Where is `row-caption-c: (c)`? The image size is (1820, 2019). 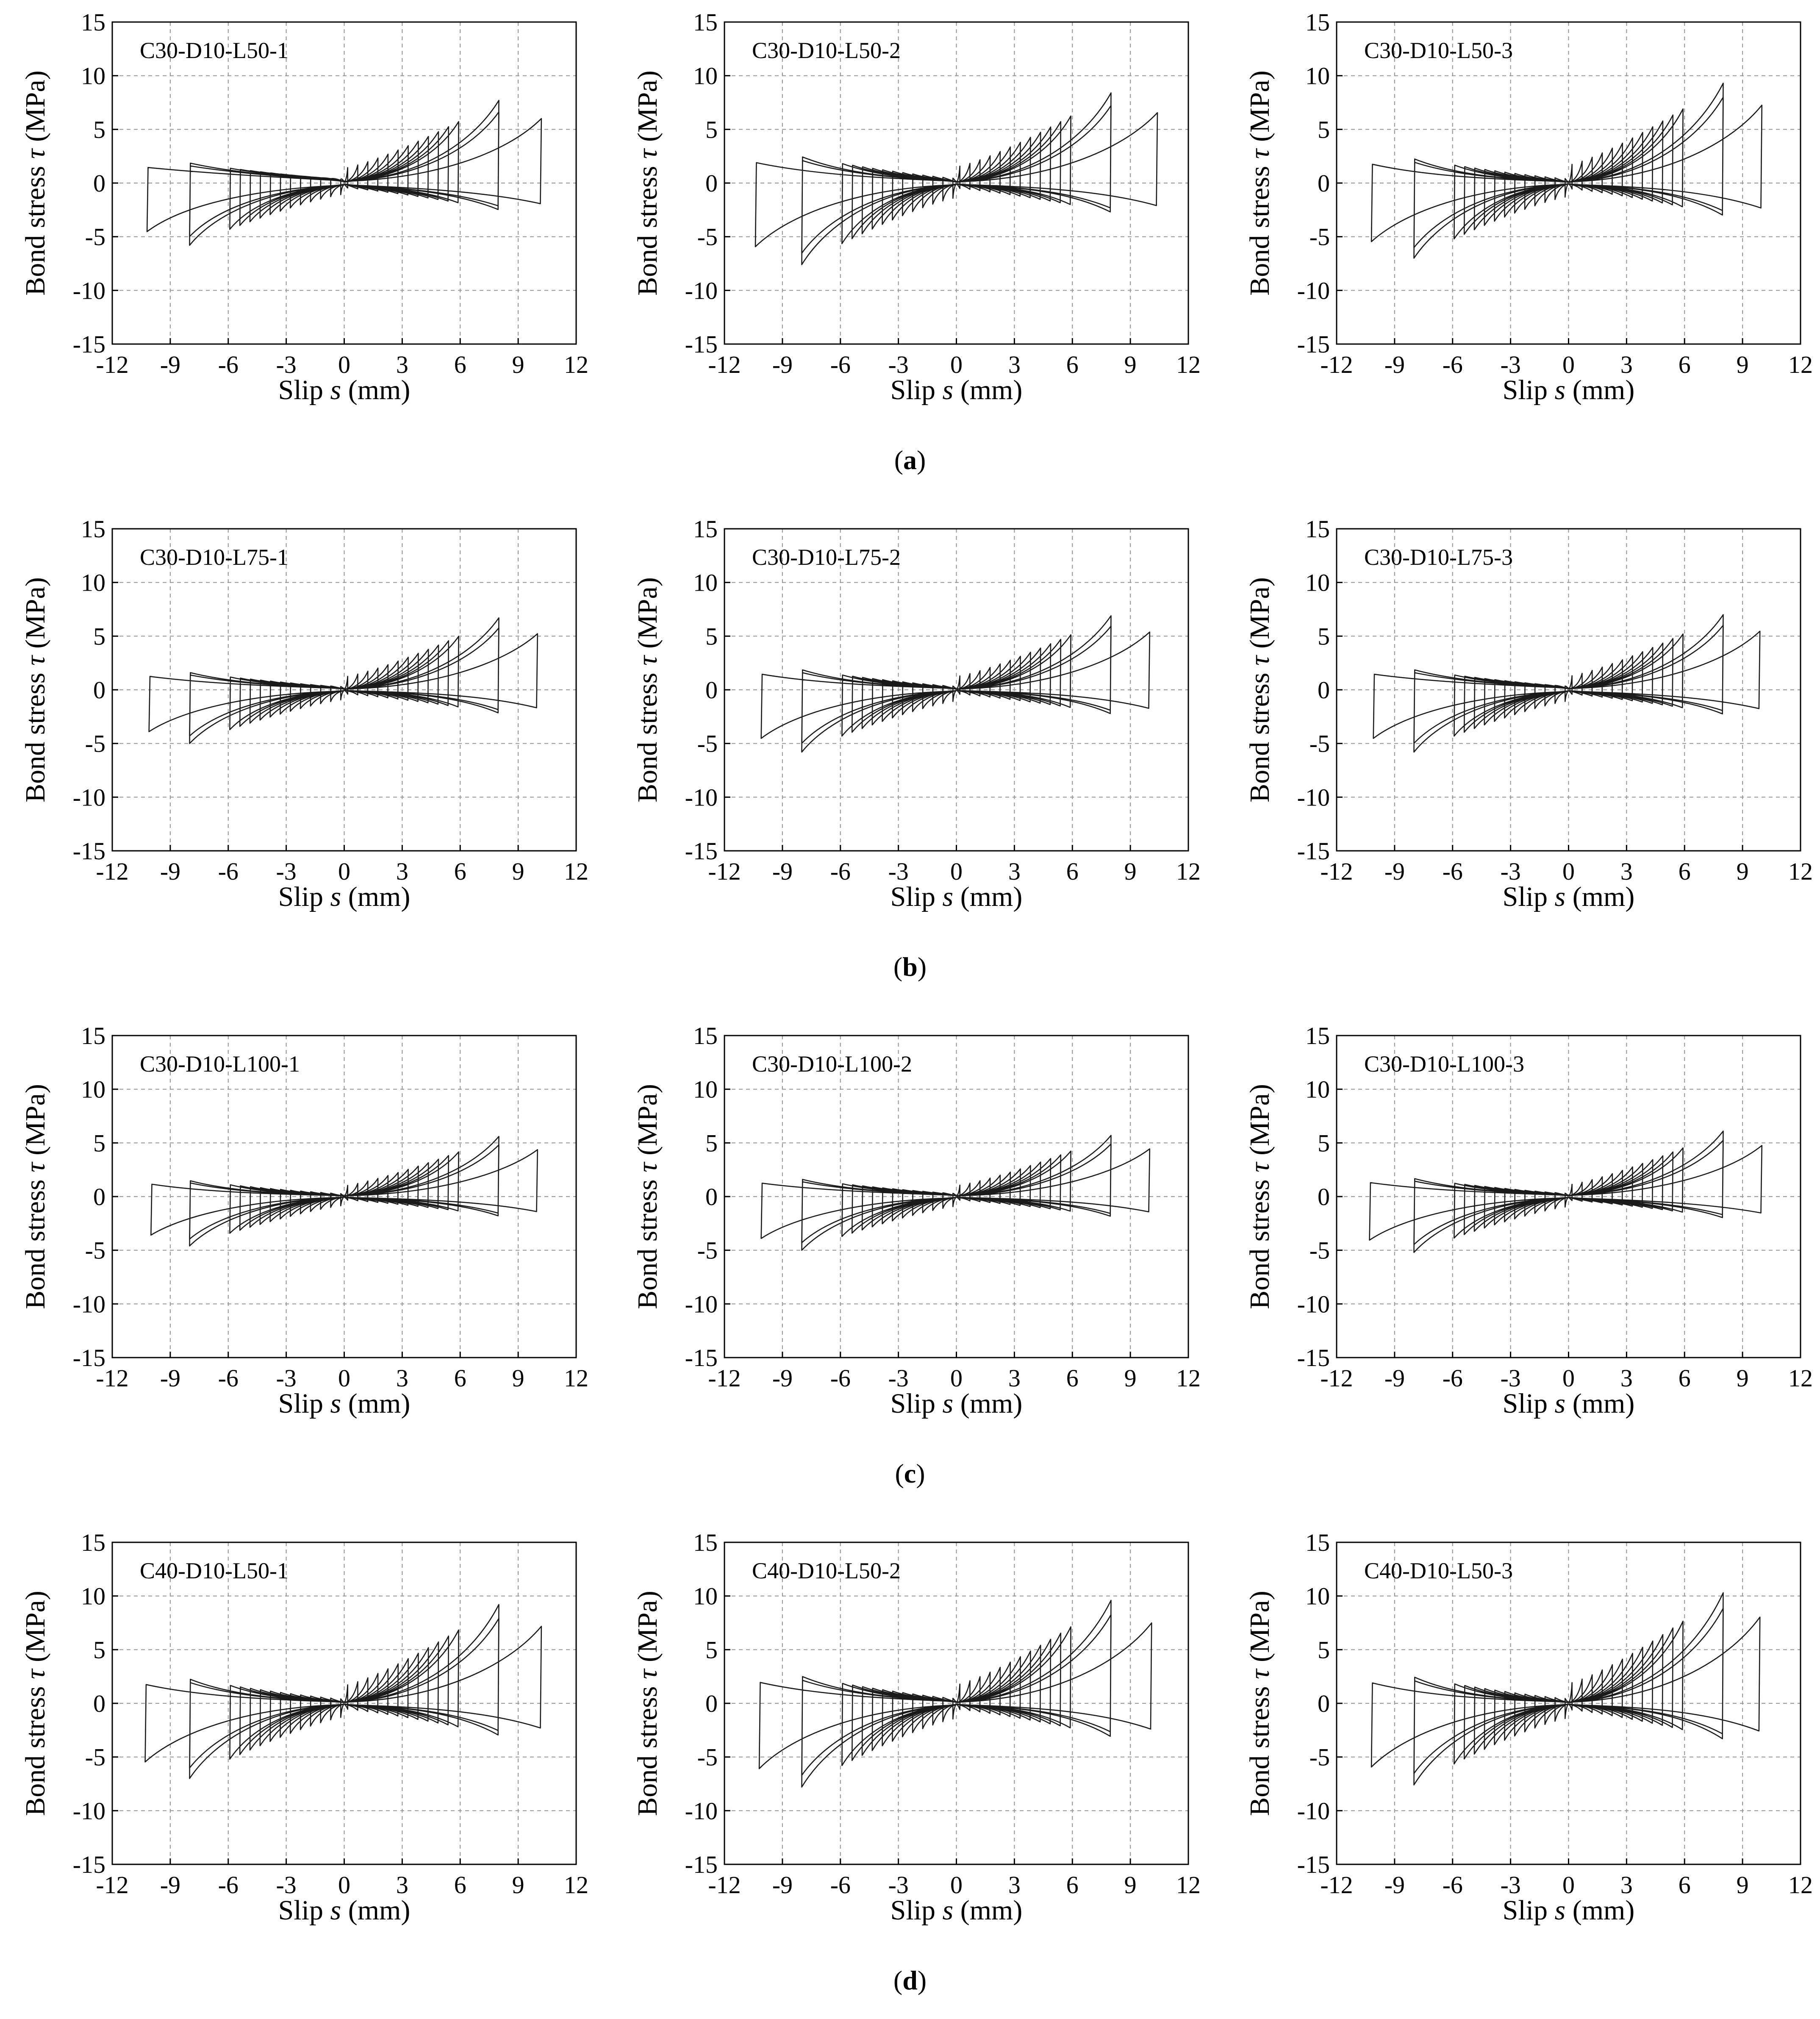
row-caption-c: (c) is located at coordinates (910, 1473).